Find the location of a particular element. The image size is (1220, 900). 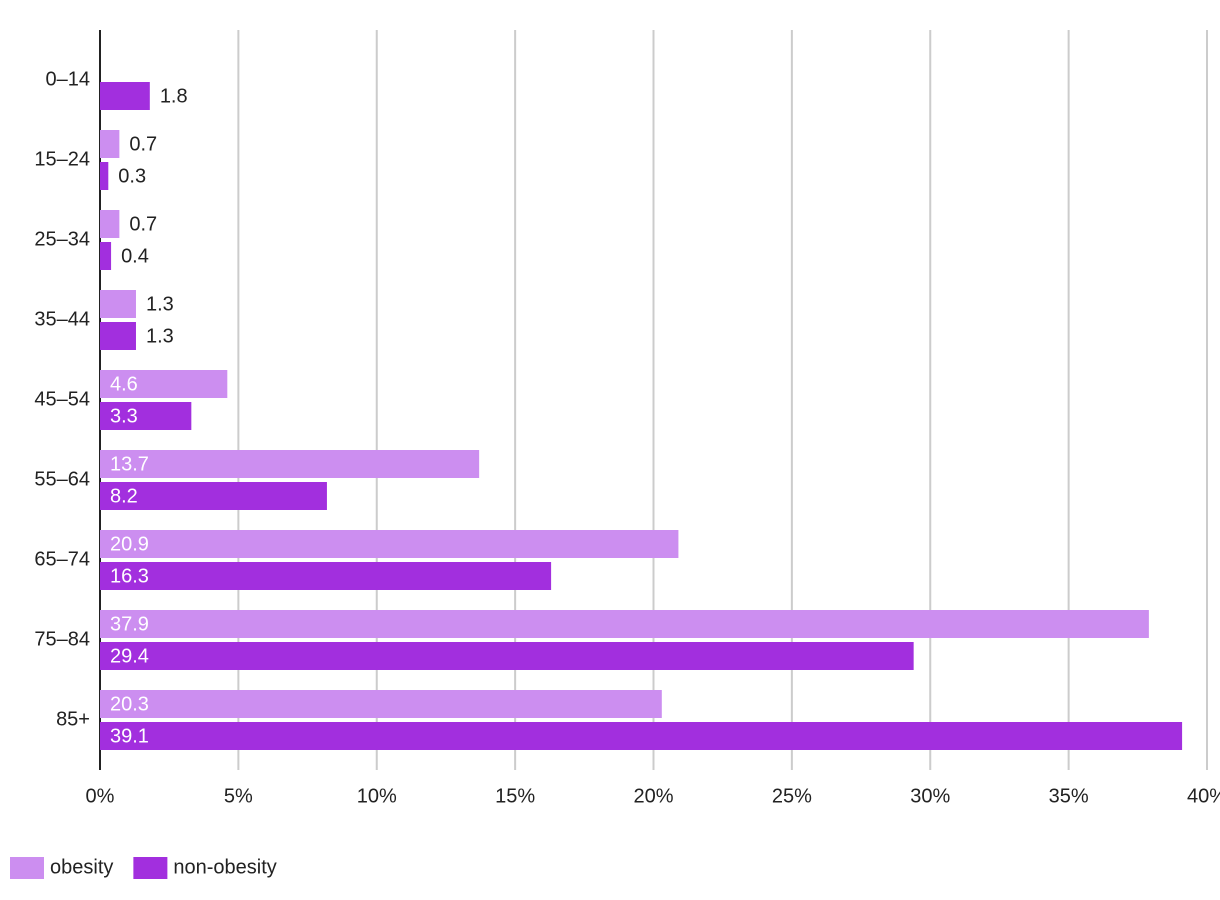

y-tick-label: 65–74 is located at coordinates (62, 559).